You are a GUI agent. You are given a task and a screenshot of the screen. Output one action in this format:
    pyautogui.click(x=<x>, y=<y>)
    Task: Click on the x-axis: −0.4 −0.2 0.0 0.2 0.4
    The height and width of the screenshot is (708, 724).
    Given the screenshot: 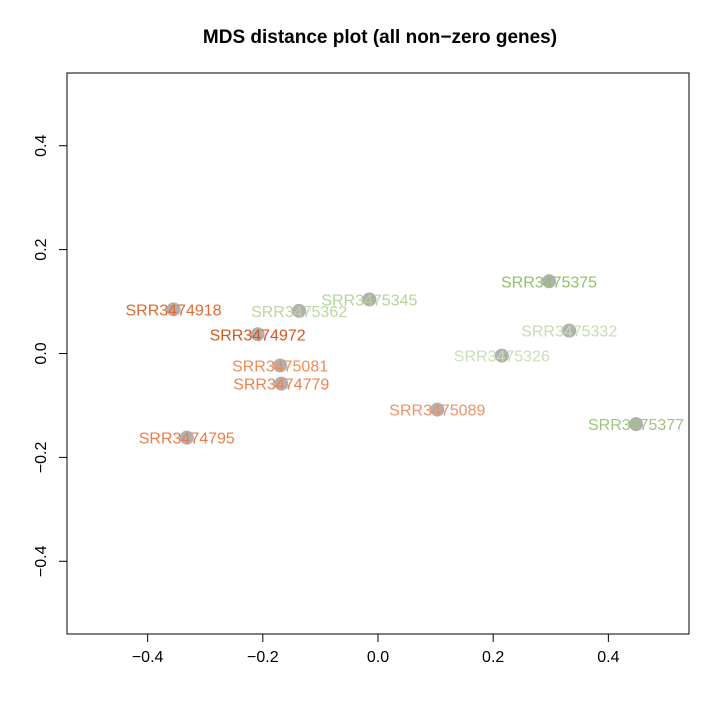 What is the action you would take?
    pyautogui.click(x=376, y=649)
    